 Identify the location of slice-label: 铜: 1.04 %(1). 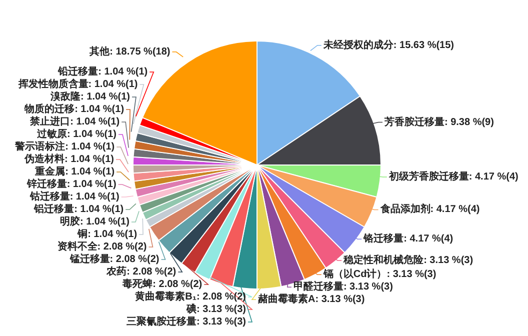
(107, 234).